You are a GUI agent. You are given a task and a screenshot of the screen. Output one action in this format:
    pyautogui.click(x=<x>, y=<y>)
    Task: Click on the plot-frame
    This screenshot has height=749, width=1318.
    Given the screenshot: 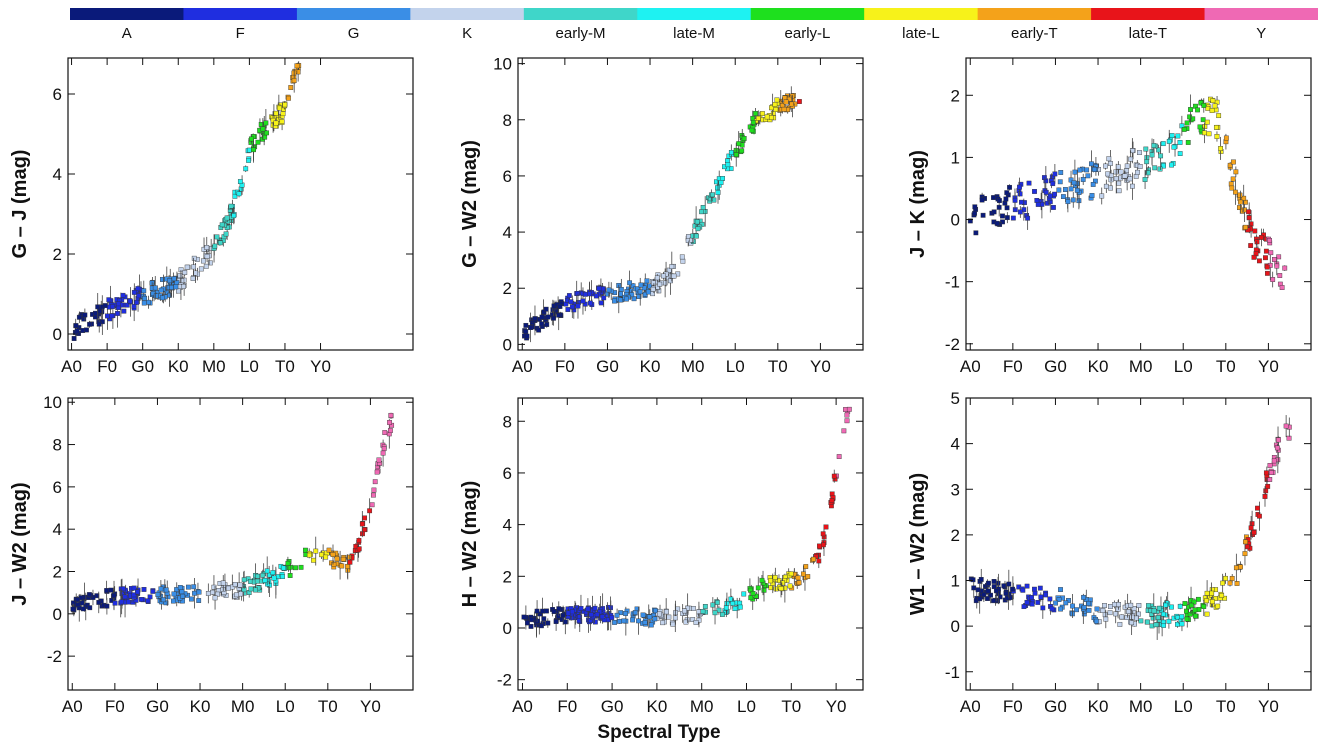 What is the action you would take?
    pyautogui.click(x=240, y=544)
    